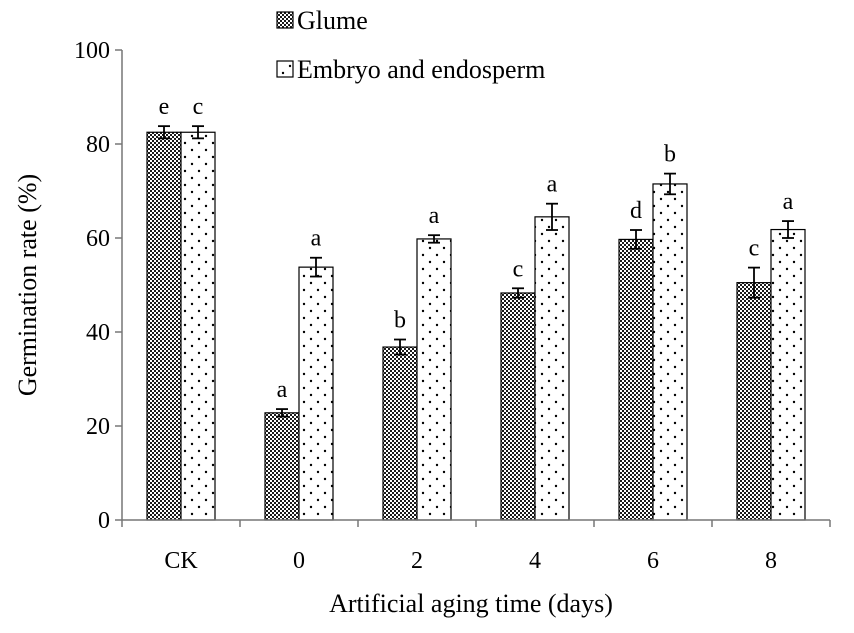 This screenshot has width=854, height=633. Describe the element at coordinates (471, 603) in the screenshot. I see `x-axis-title: Artificial aging time (days)` at that location.